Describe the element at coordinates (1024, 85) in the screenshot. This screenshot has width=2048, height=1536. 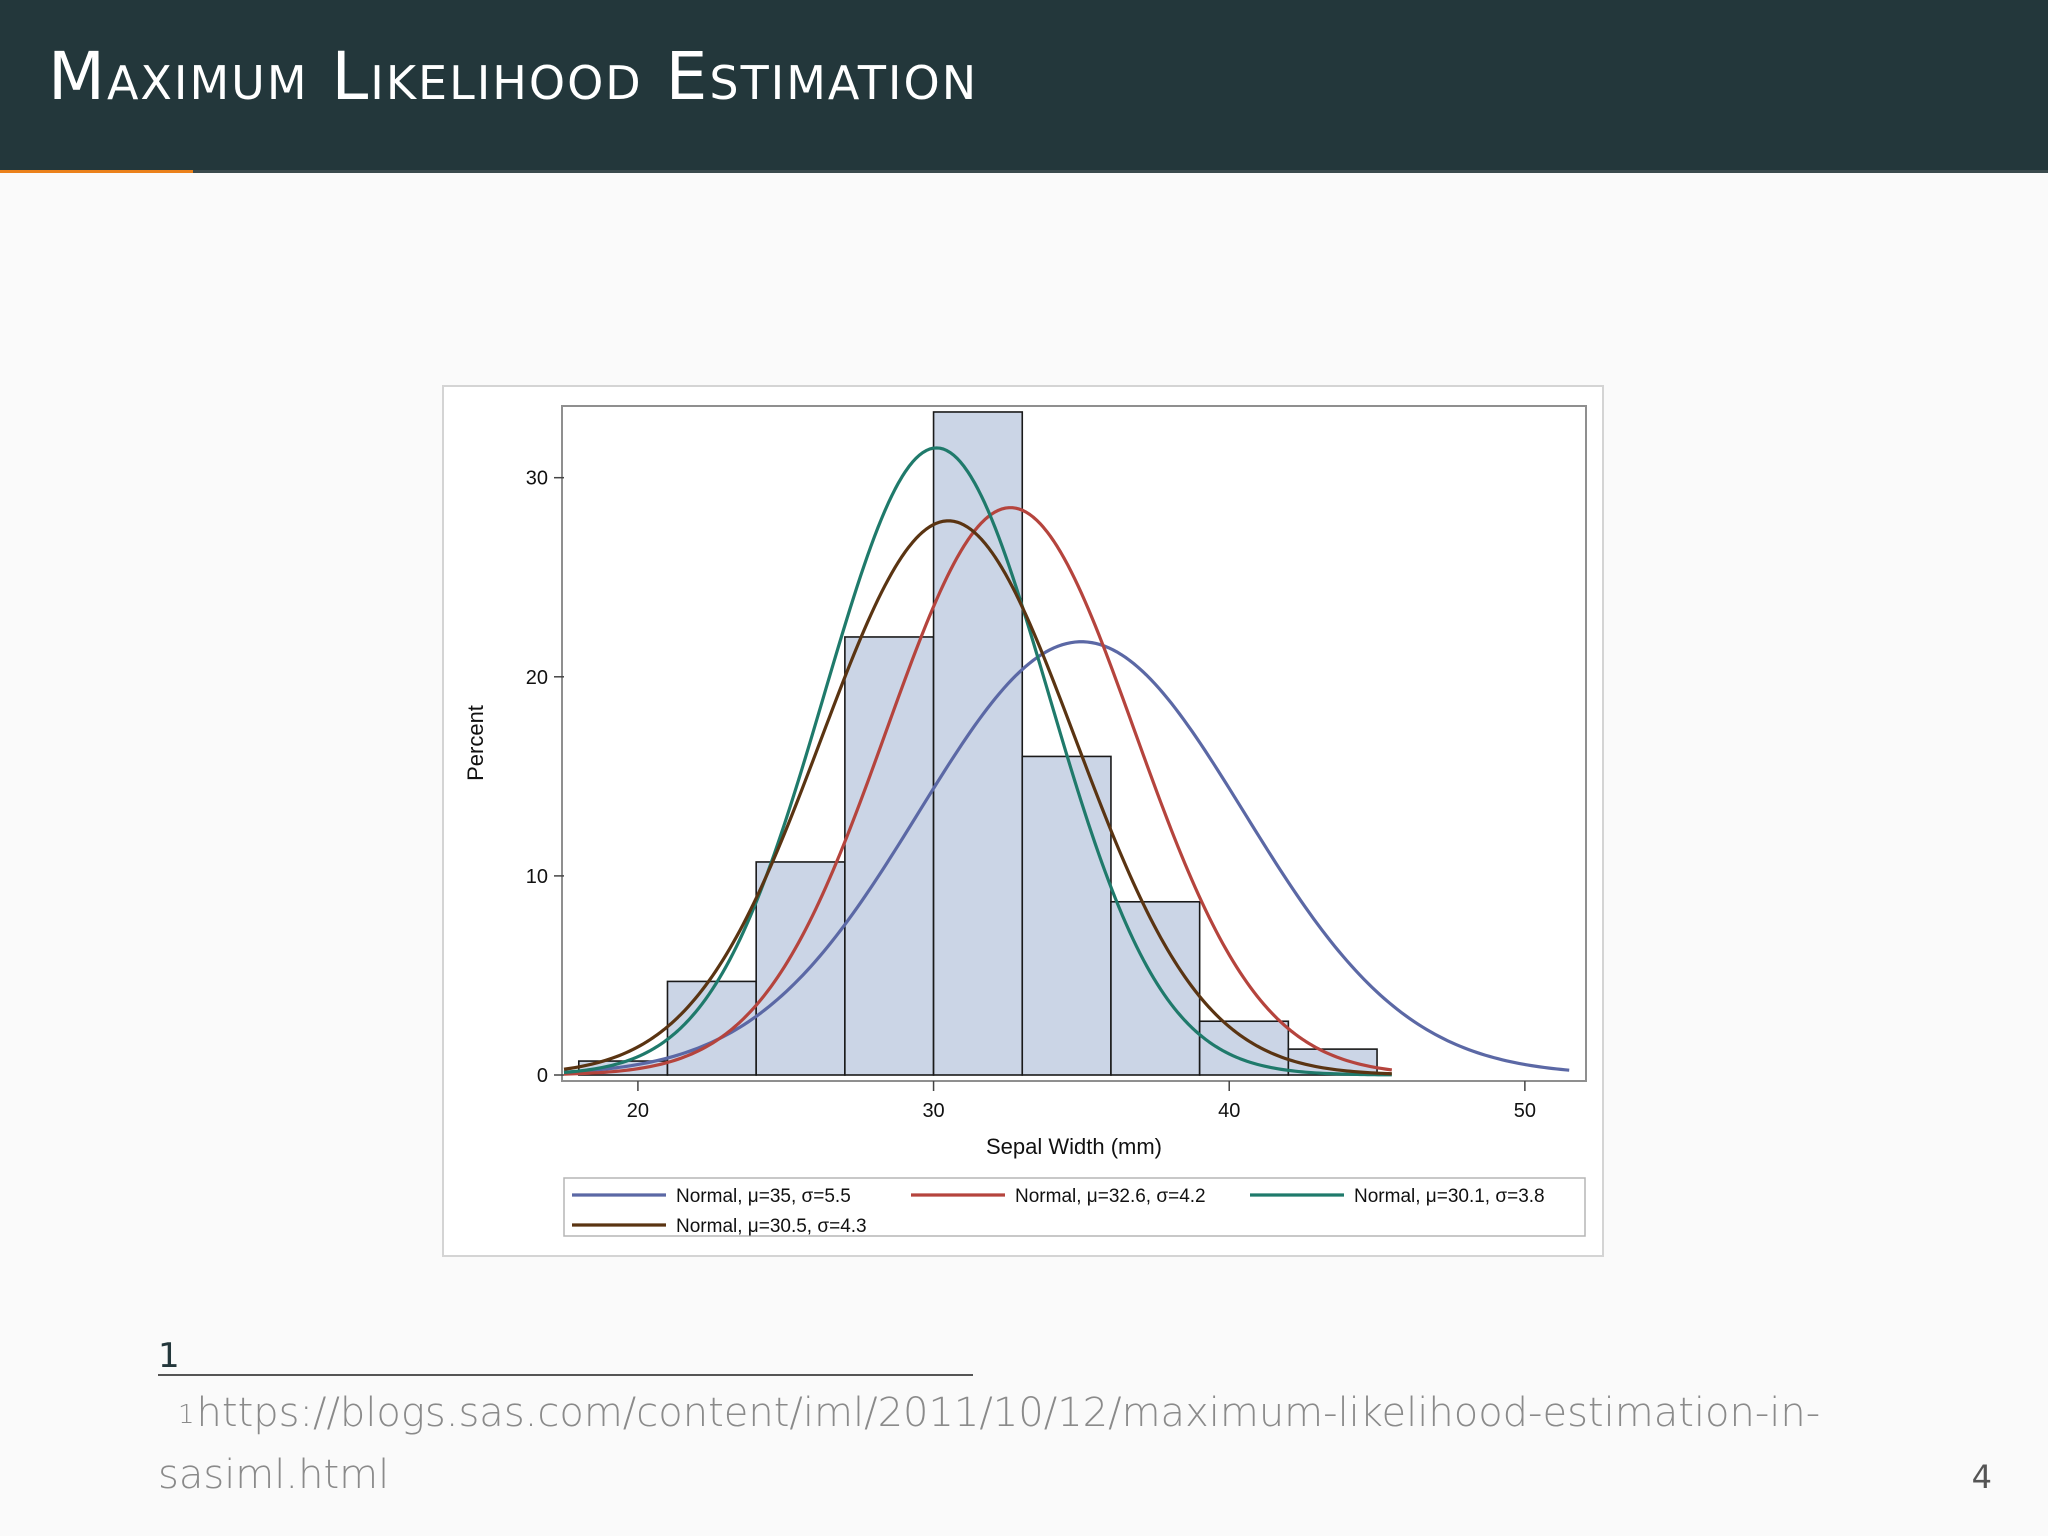
I see `title-bar: Maximum Likelihood Estimation` at that location.